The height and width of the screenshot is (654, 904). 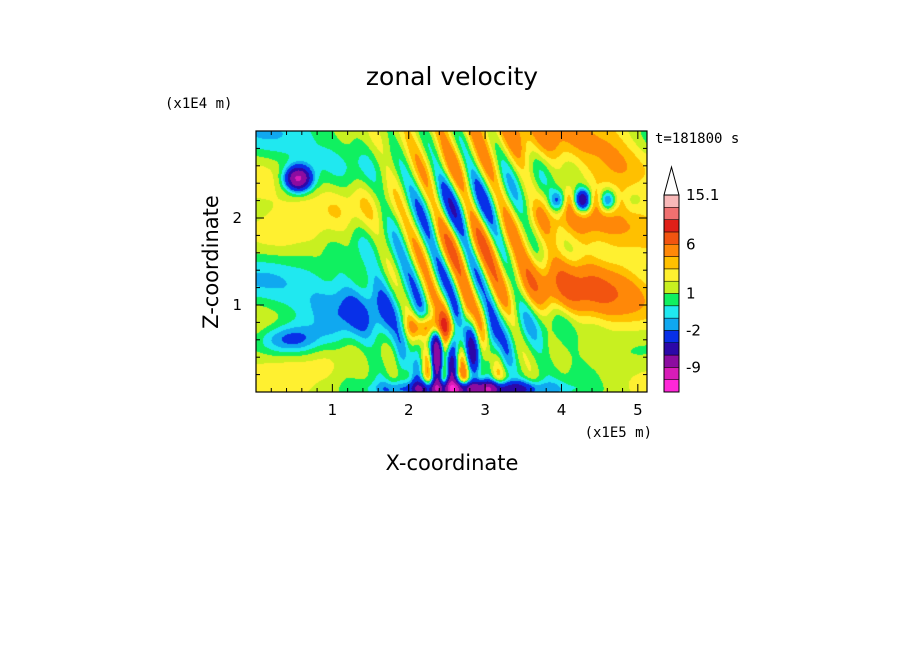 I want to click on y-axis-label: Z-coordinate, so click(x=211, y=262).